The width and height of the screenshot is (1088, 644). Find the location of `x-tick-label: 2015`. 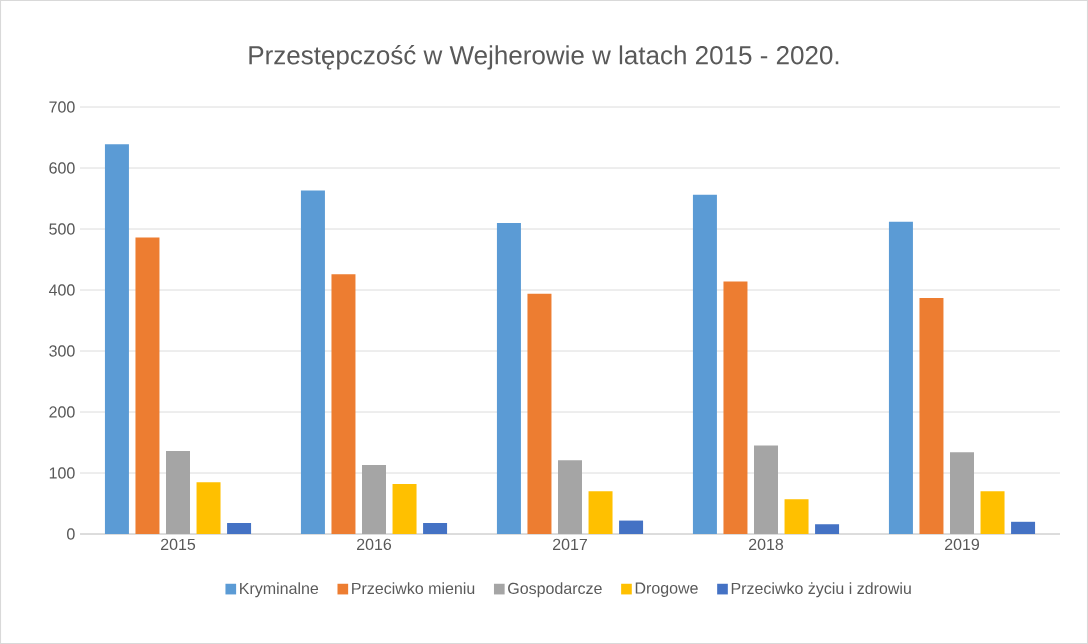

x-tick-label: 2015 is located at coordinates (178, 544).